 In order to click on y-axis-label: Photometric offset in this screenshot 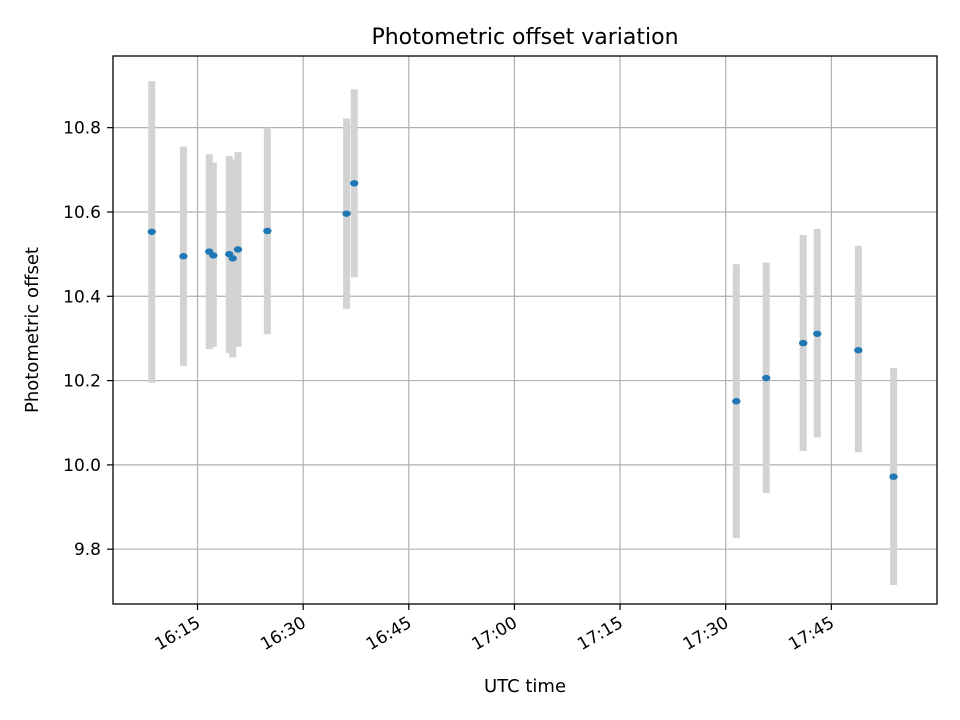, I will do `click(32, 330)`.